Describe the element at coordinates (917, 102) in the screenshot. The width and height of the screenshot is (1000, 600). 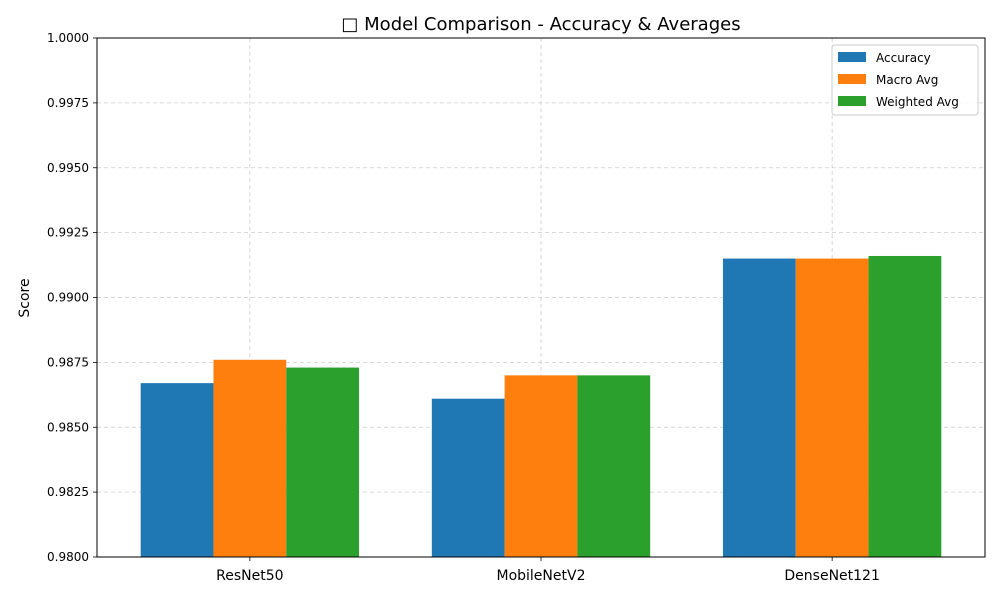
I see `legend-label: Weighted Avg` at that location.